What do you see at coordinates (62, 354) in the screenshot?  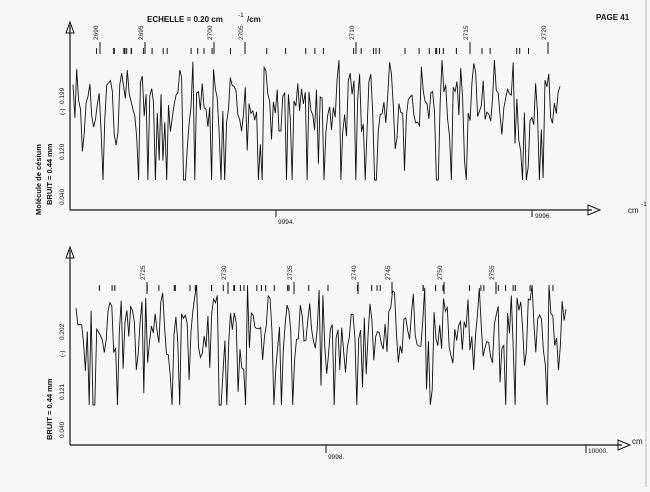 I see `intensity-unit-2: (-)` at bounding box center [62, 354].